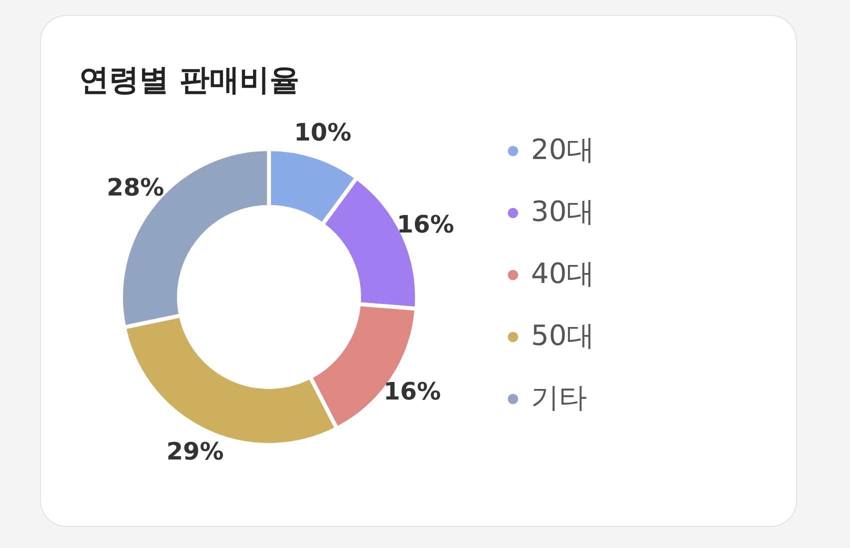 This screenshot has width=850, height=548. Describe the element at coordinates (135, 188) in the screenshot. I see `data-label: 28%` at that location.